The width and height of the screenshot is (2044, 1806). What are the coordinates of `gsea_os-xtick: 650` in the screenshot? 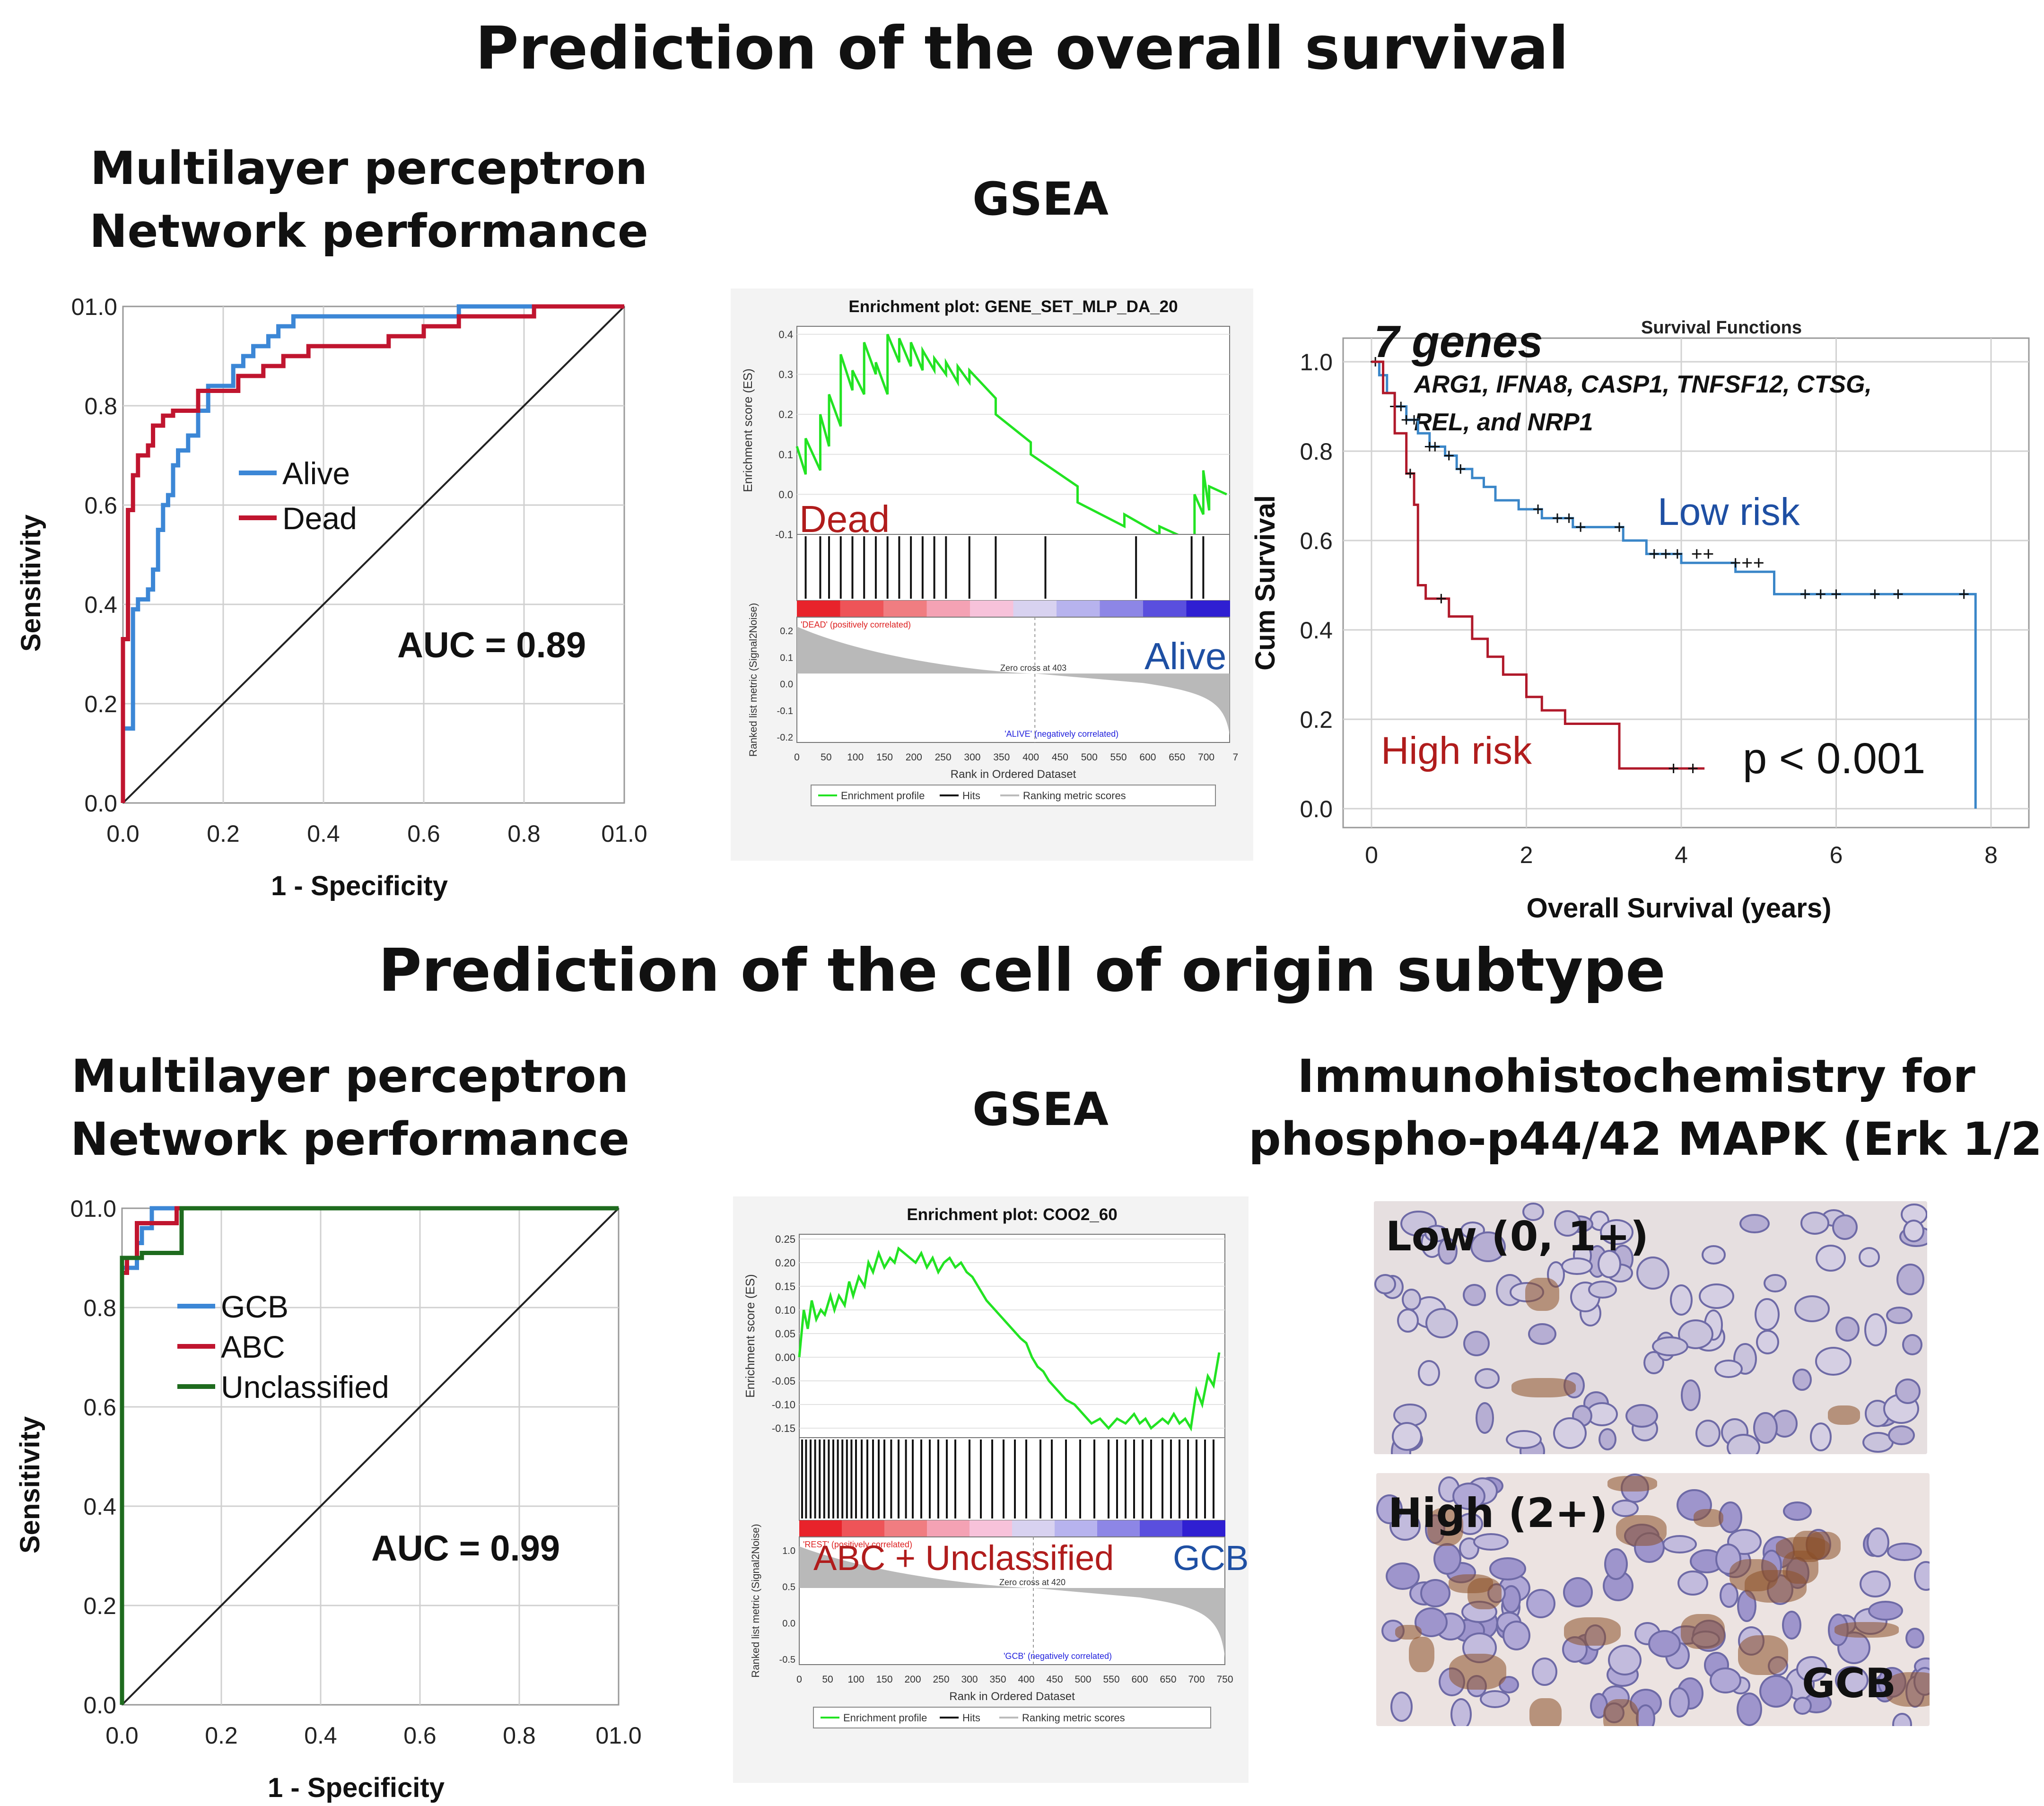 It's located at (1177, 758).